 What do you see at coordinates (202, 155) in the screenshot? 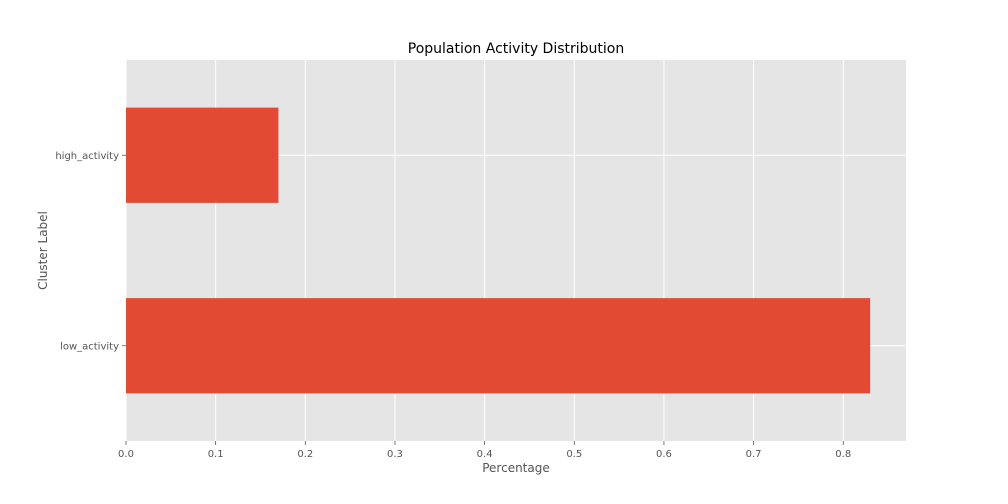
I see `bar-high-activity` at bounding box center [202, 155].